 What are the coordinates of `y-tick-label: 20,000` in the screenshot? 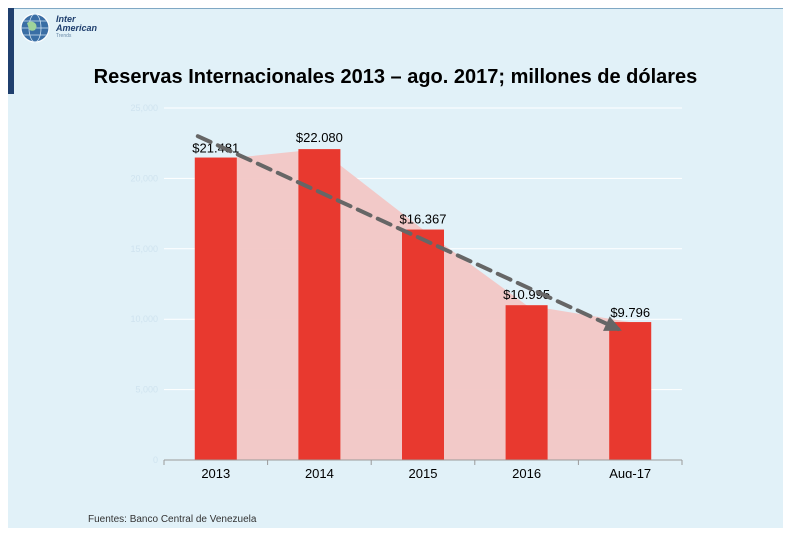 It's located at (144, 178).